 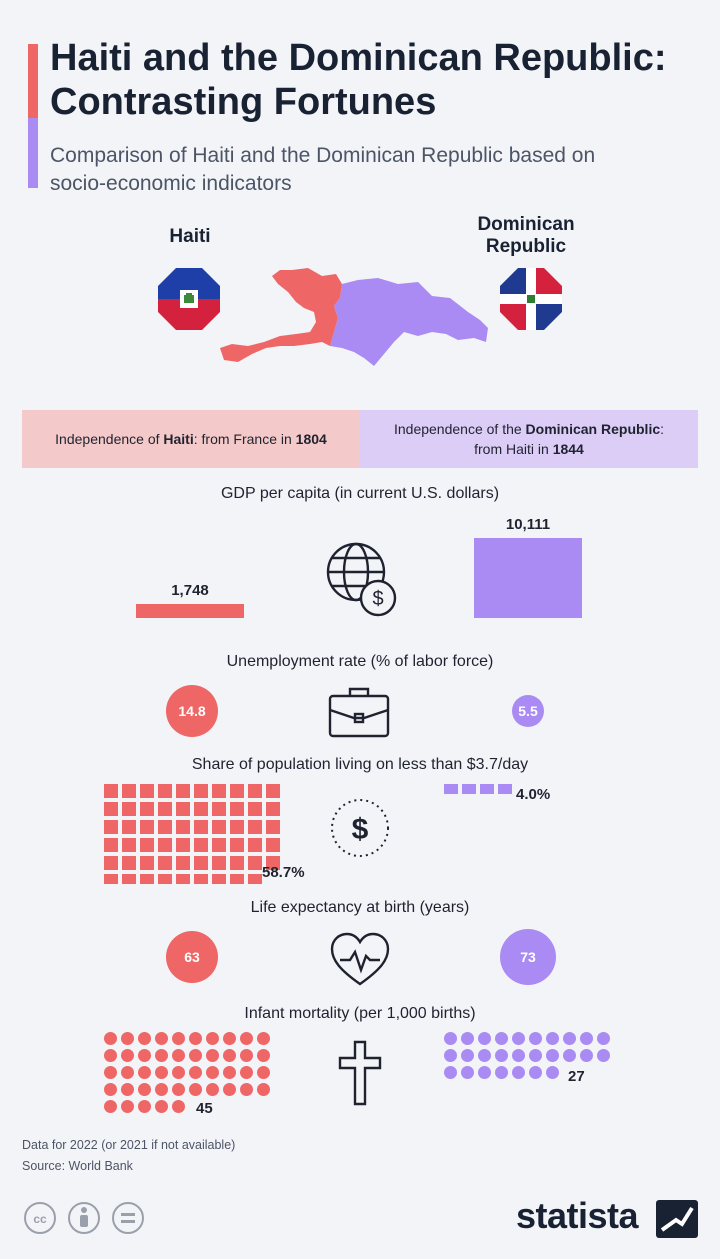 What do you see at coordinates (527, 1055) in the screenshot?
I see `infant-mortality-dominican-republic-dots` at bounding box center [527, 1055].